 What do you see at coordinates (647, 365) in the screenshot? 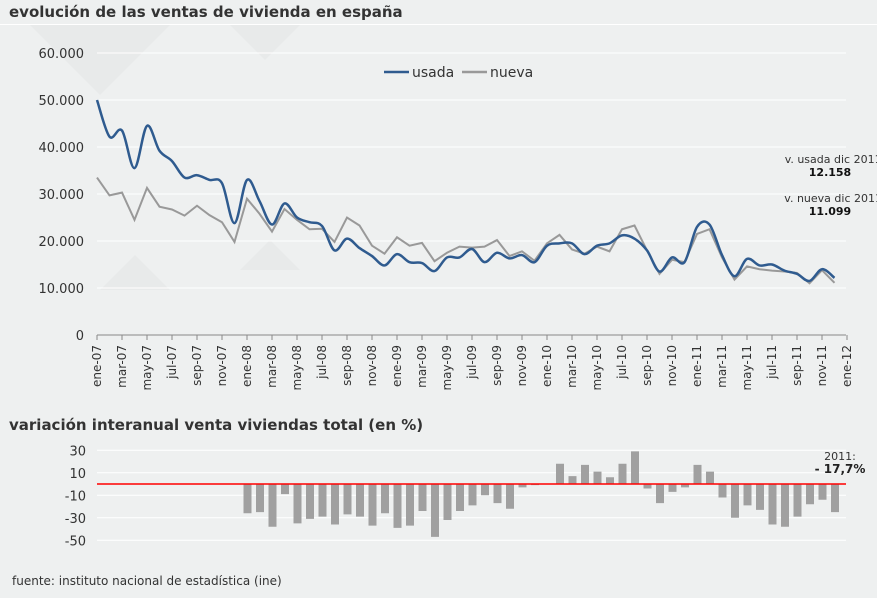
I see `x-tick-label: sep-10` at bounding box center [647, 365].